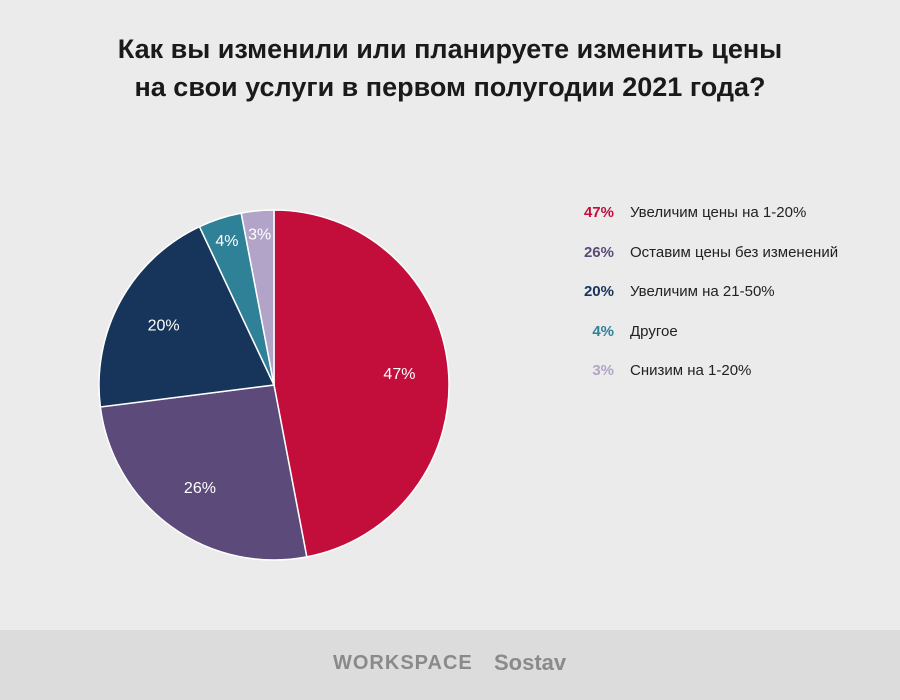  I want to click on legend-percent: 20%, so click(598, 292).